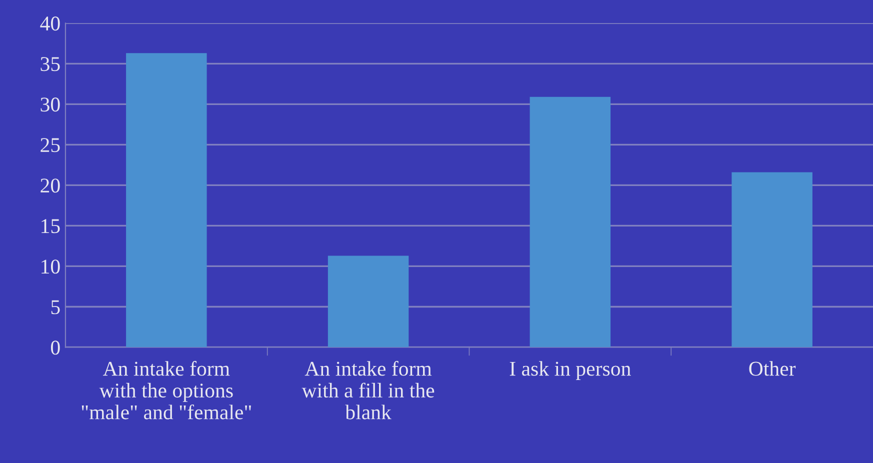 This screenshot has width=873, height=463. I want to click on x-tick-label: I ask in person, so click(570, 370).